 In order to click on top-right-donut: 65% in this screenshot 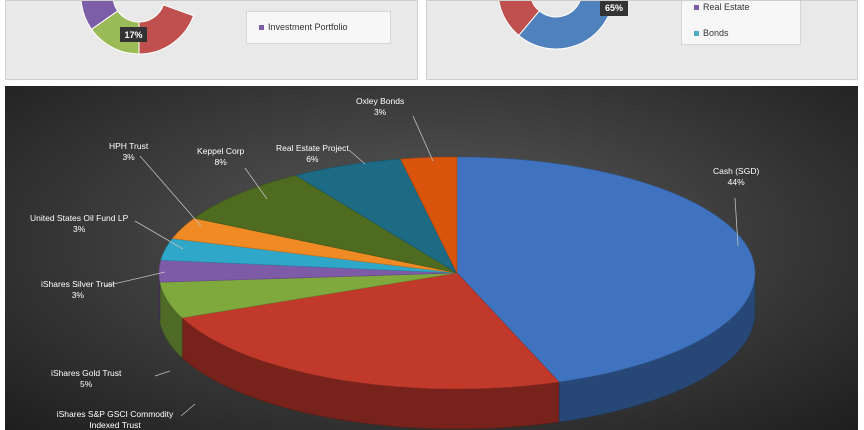, I will do `click(563, 25)`.